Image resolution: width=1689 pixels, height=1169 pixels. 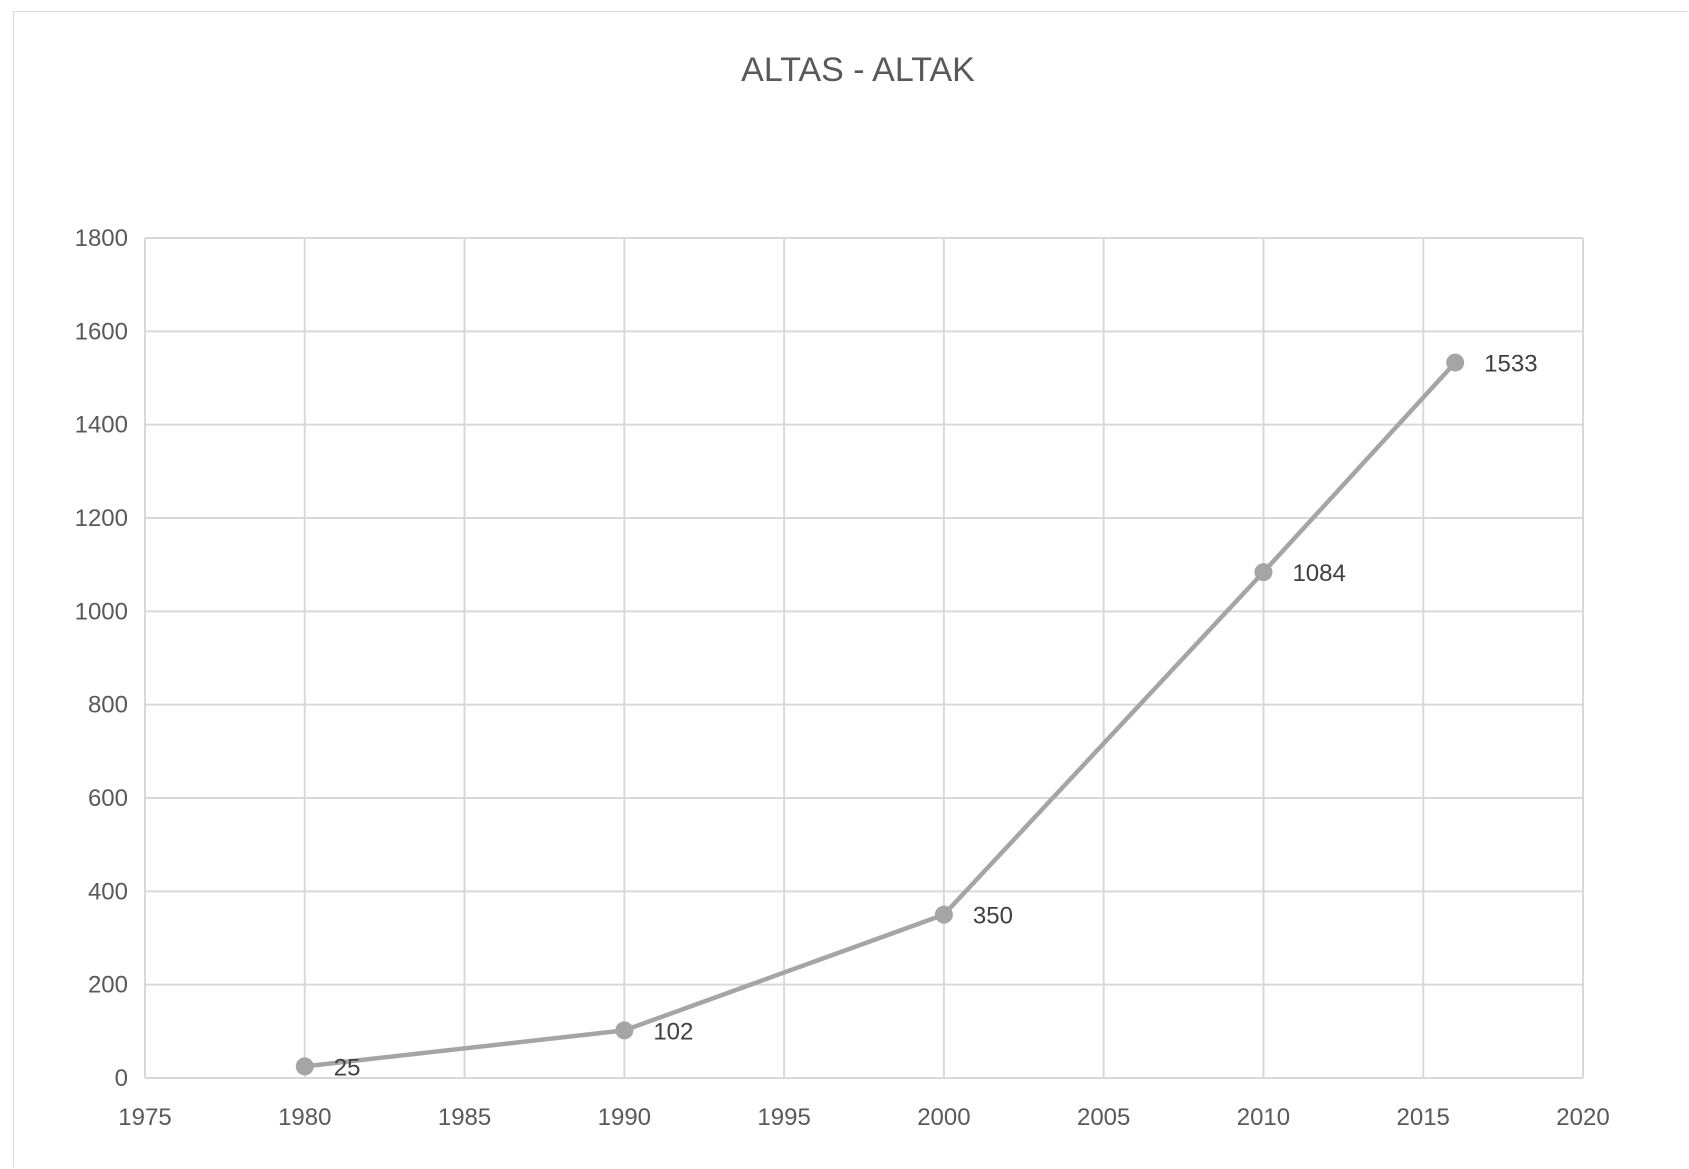 I want to click on x-tick-label: 2000, so click(x=943, y=1117).